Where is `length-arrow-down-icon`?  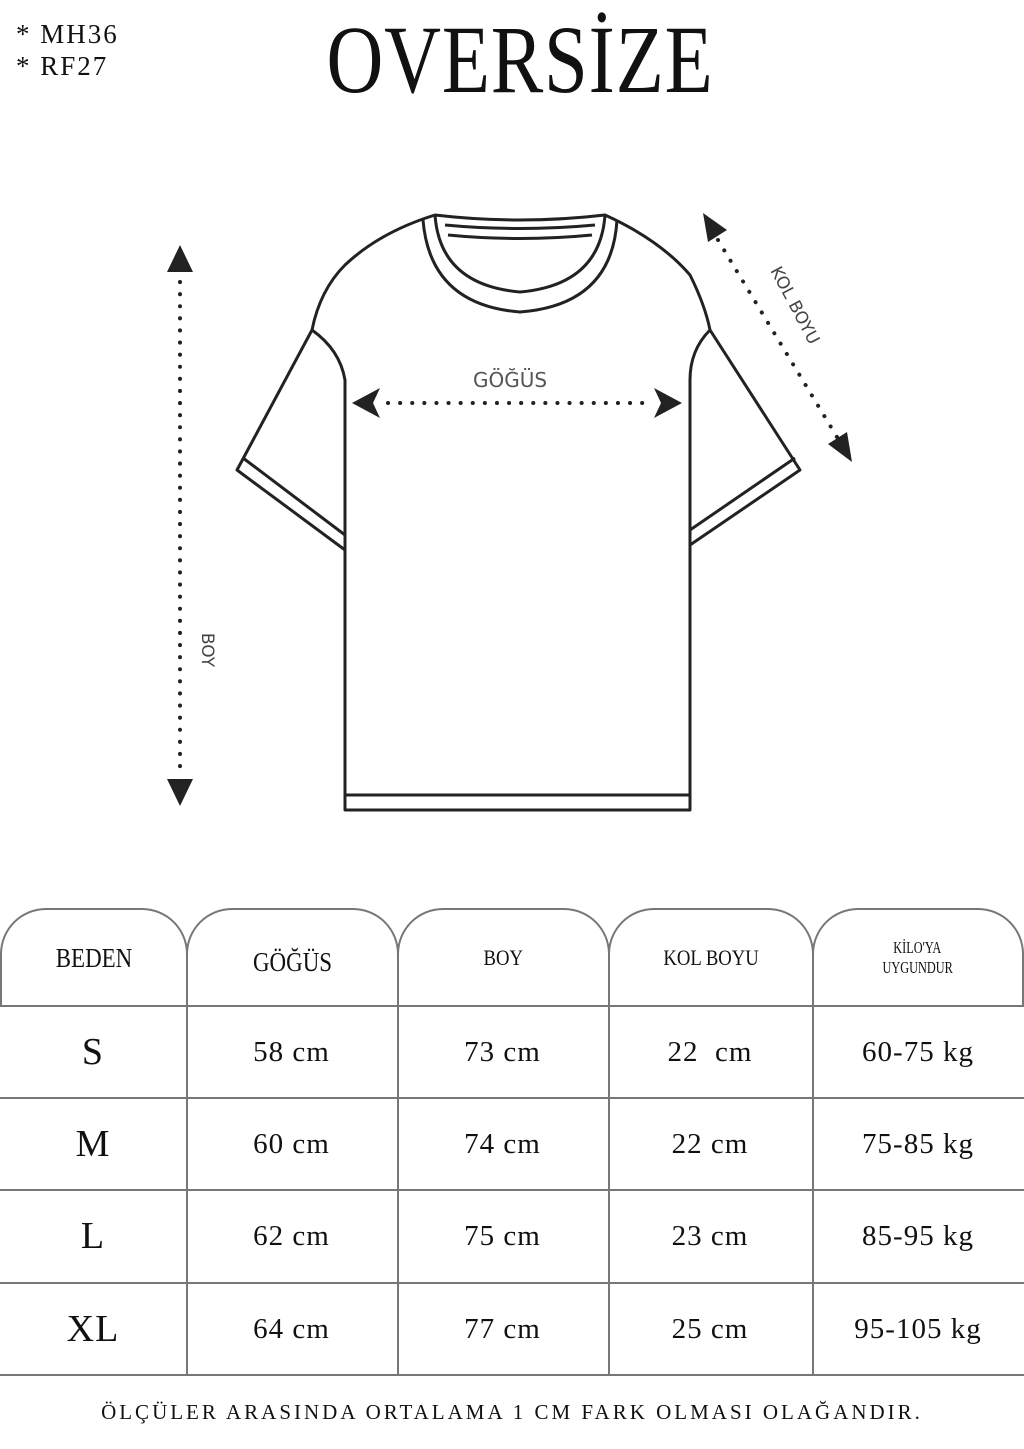 length-arrow-down-icon is located at coordinates (180, 792).